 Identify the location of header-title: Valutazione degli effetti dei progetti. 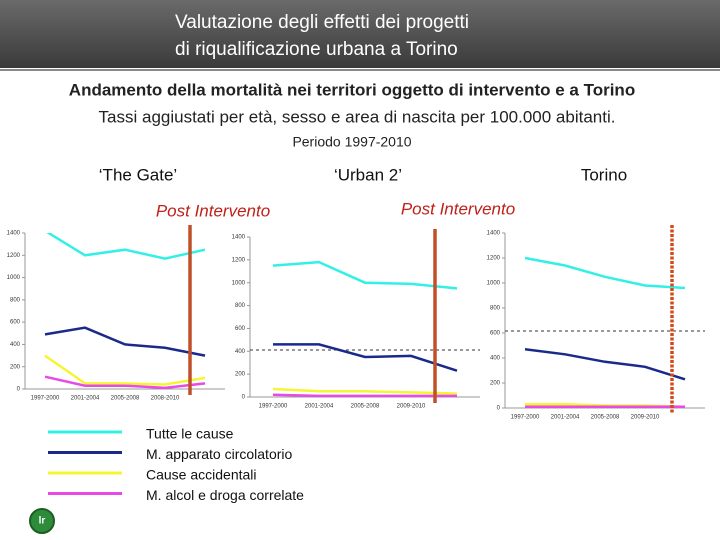
(322, 22).